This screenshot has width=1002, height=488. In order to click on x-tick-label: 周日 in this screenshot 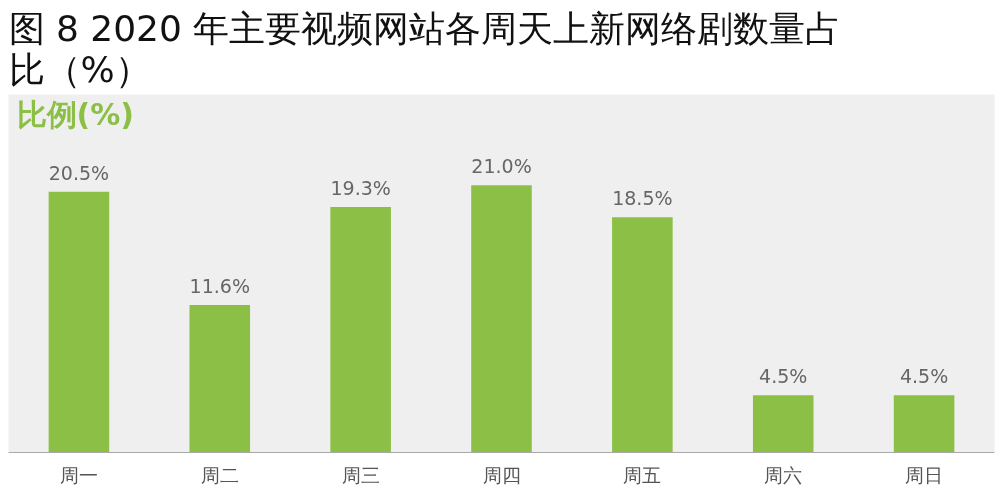, I will do `click(924, 474)`.